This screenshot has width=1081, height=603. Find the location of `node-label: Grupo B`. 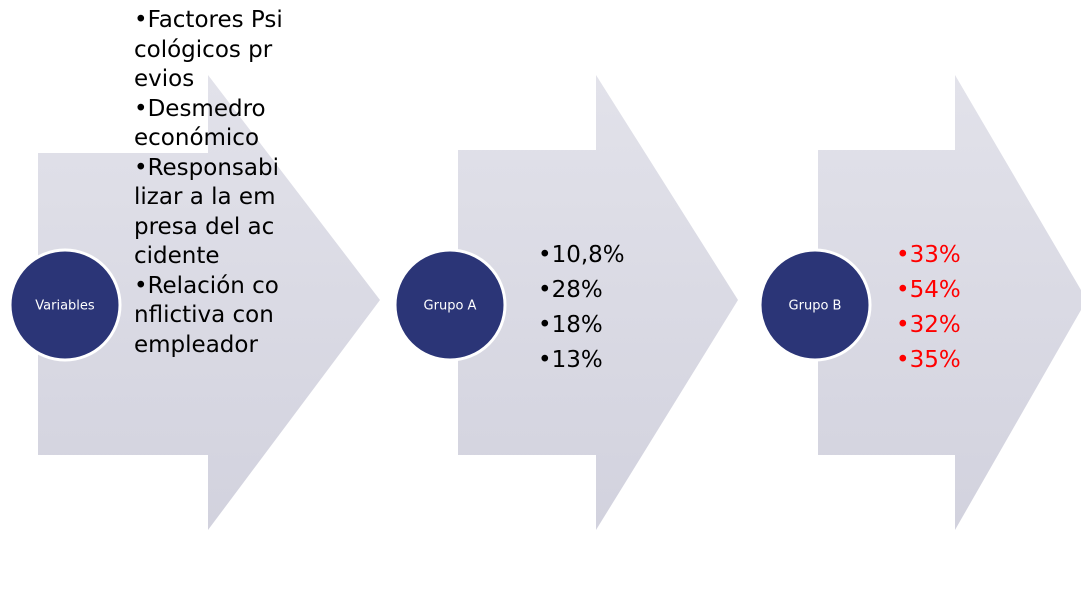

node-label: Grupo B is located at coordinates (815, 306).